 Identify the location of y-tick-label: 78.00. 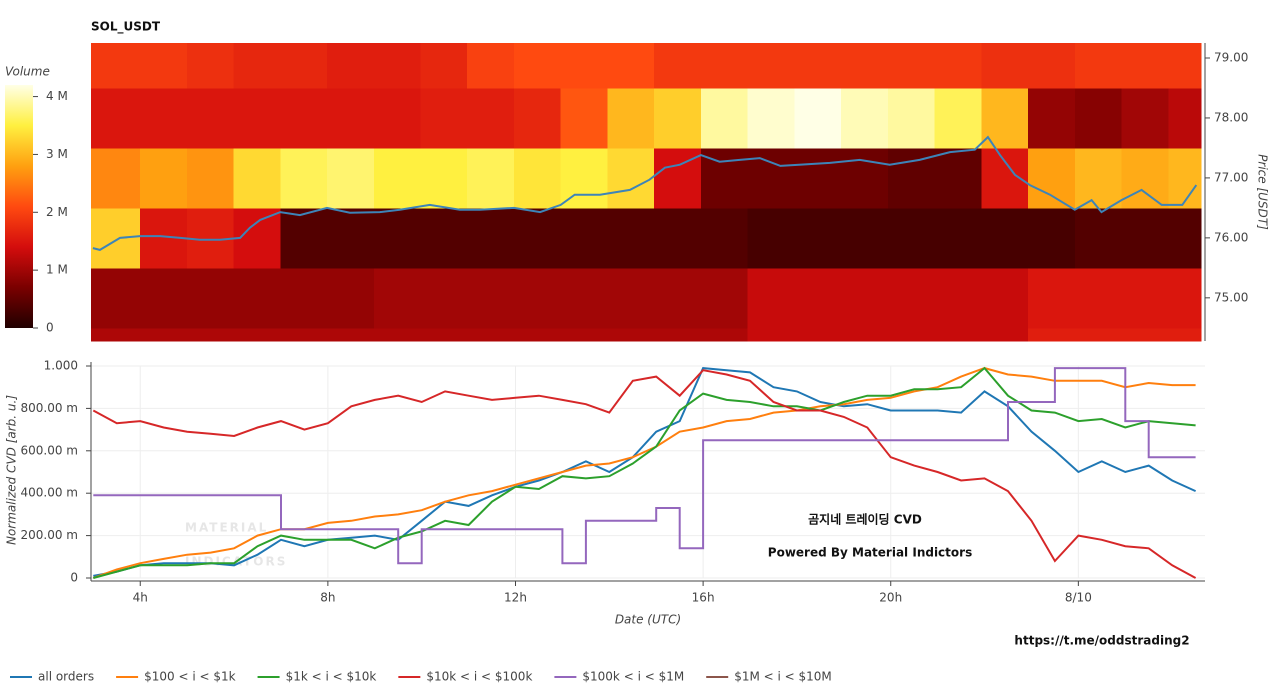
(1231, 117).